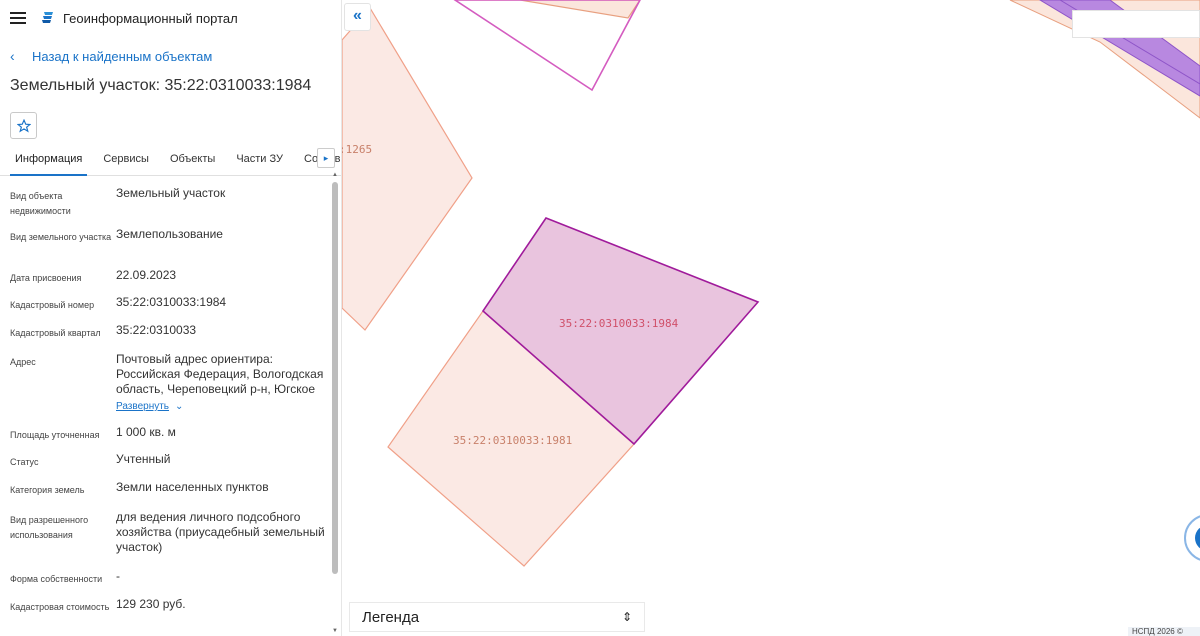  I want to click on portal-logo-icon, so click(47, 17).